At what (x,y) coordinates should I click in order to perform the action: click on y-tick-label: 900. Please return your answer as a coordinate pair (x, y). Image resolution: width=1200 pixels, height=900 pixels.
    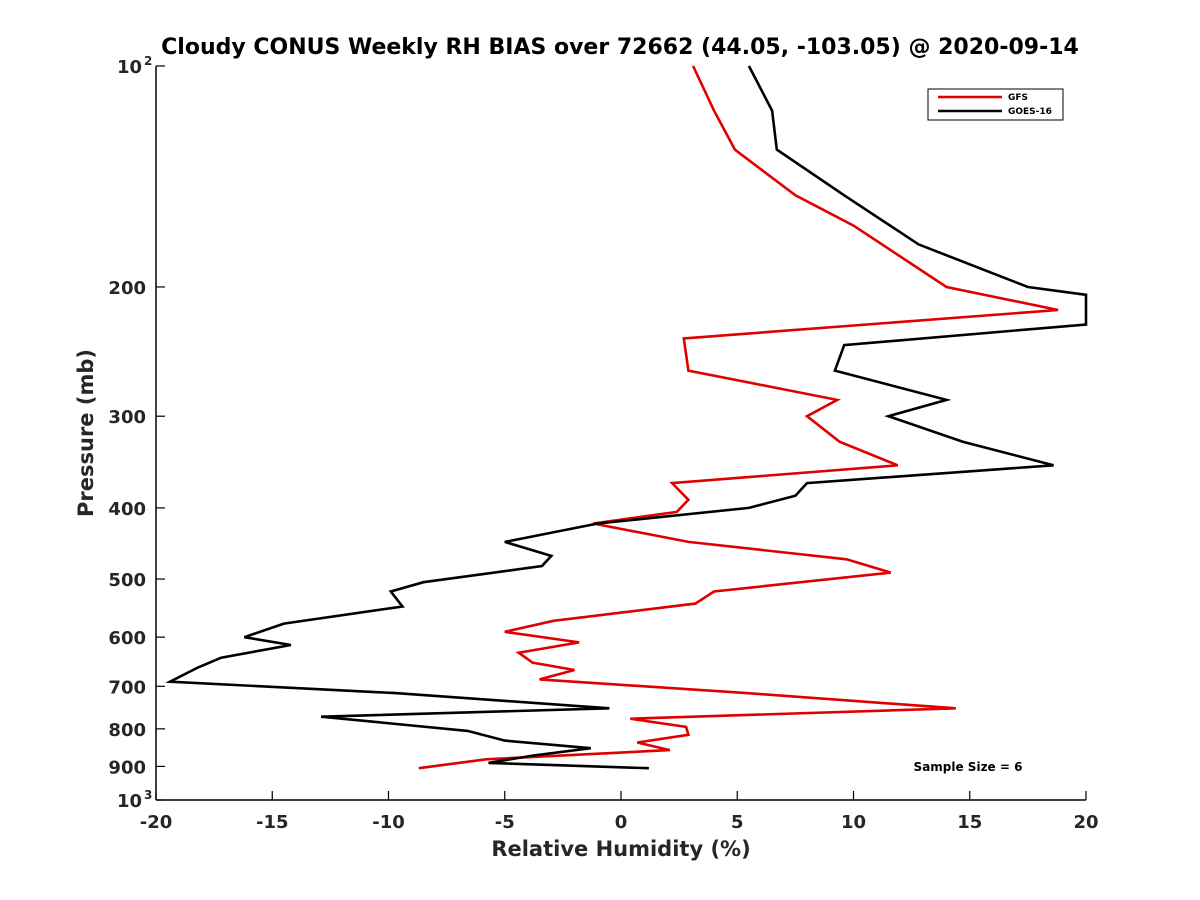
    Looking at the image, I should click on (127, 767).